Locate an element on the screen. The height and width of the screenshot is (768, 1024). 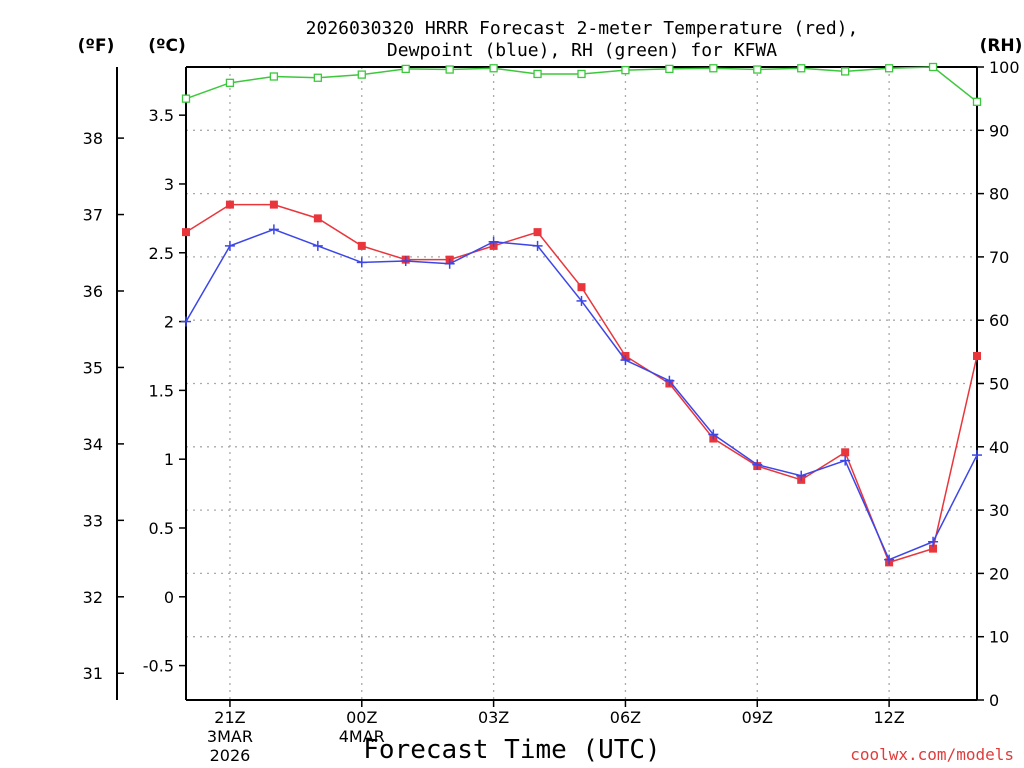
x-year-label: 2026 is located at coordinates (230, 755).